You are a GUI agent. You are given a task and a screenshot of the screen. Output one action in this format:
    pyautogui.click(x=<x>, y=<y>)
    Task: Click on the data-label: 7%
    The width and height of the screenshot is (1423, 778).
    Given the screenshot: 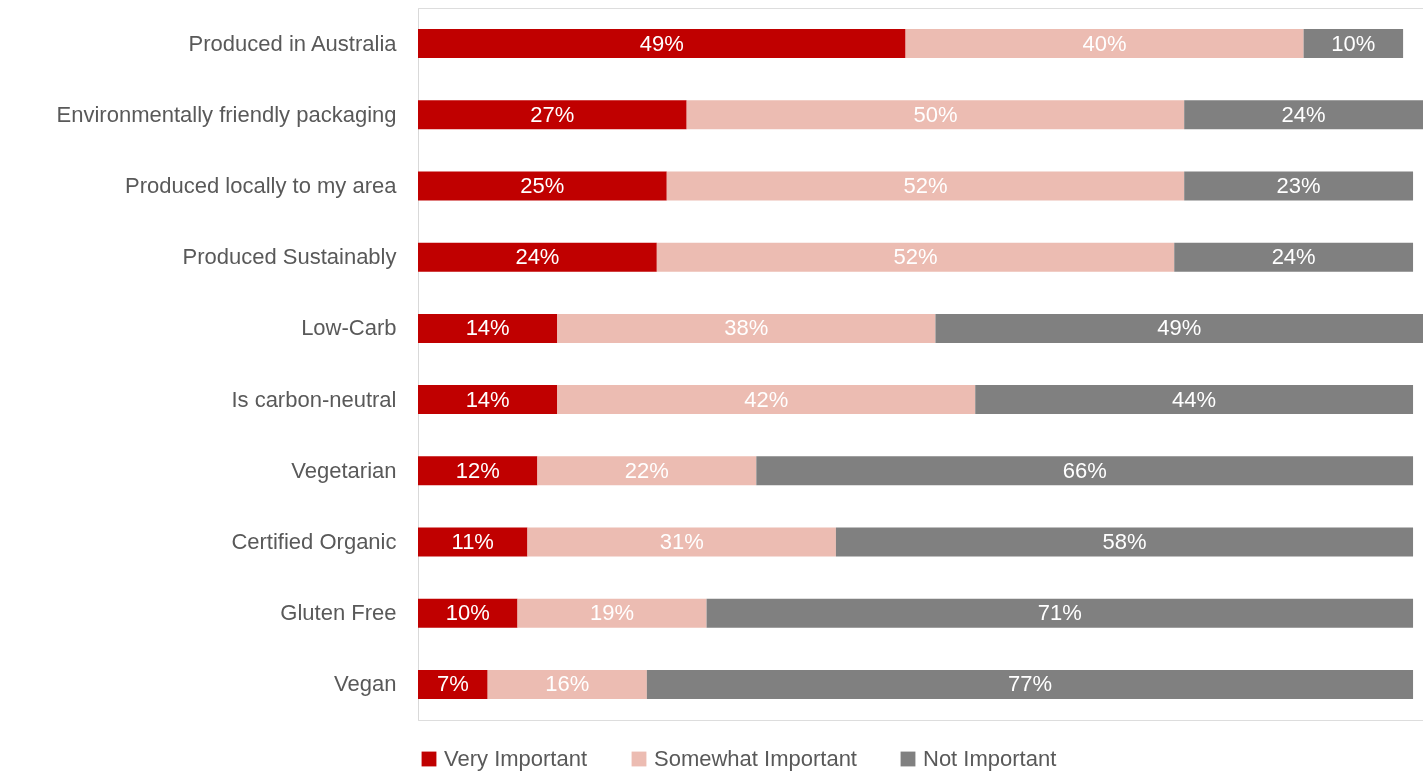 What is the action you would take?
    pyautogui.click(x=452, y=684)
    